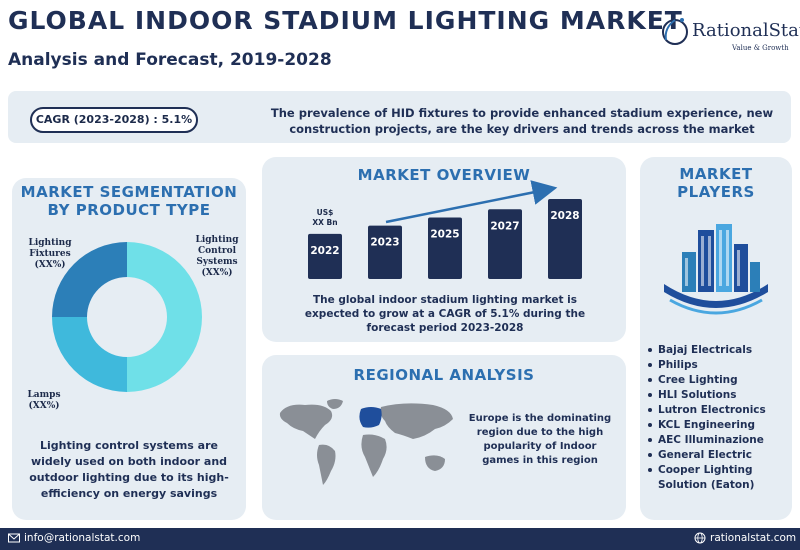  I want to click on ring-logo-icon, so click(675, 31).